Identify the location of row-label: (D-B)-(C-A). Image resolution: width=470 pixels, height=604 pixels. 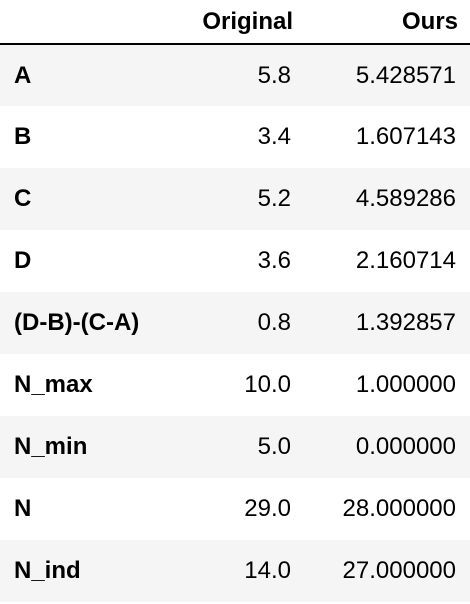
(77, 322).